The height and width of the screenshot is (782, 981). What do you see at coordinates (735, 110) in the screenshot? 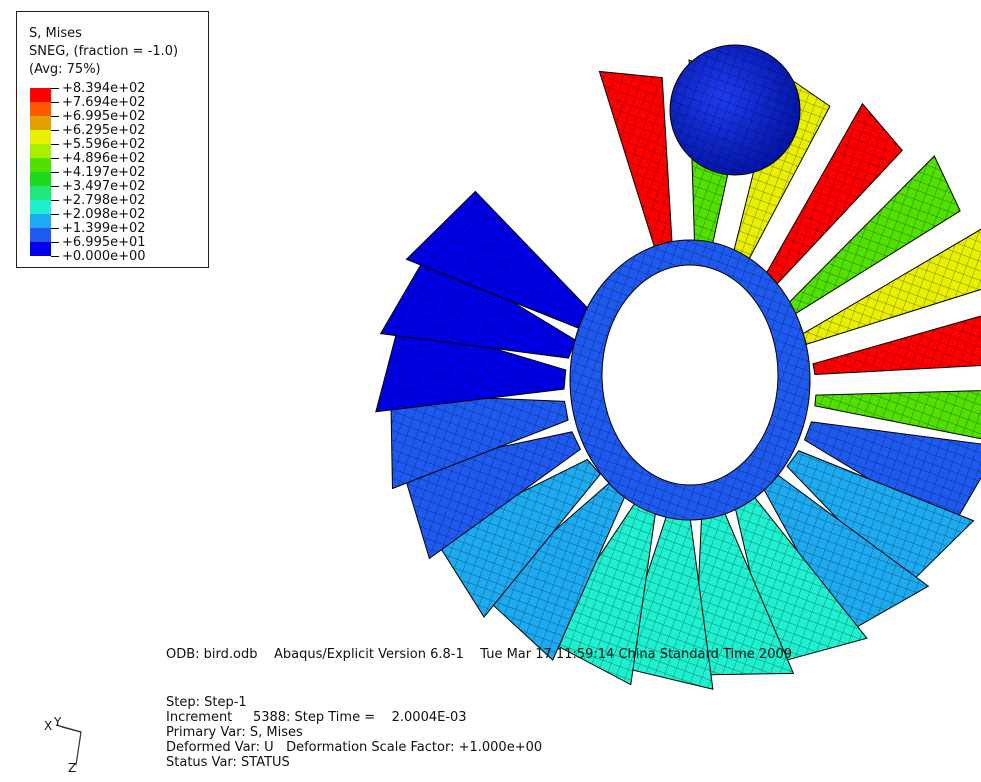
I see `bird-sphere` at bounding box center [735, 110].